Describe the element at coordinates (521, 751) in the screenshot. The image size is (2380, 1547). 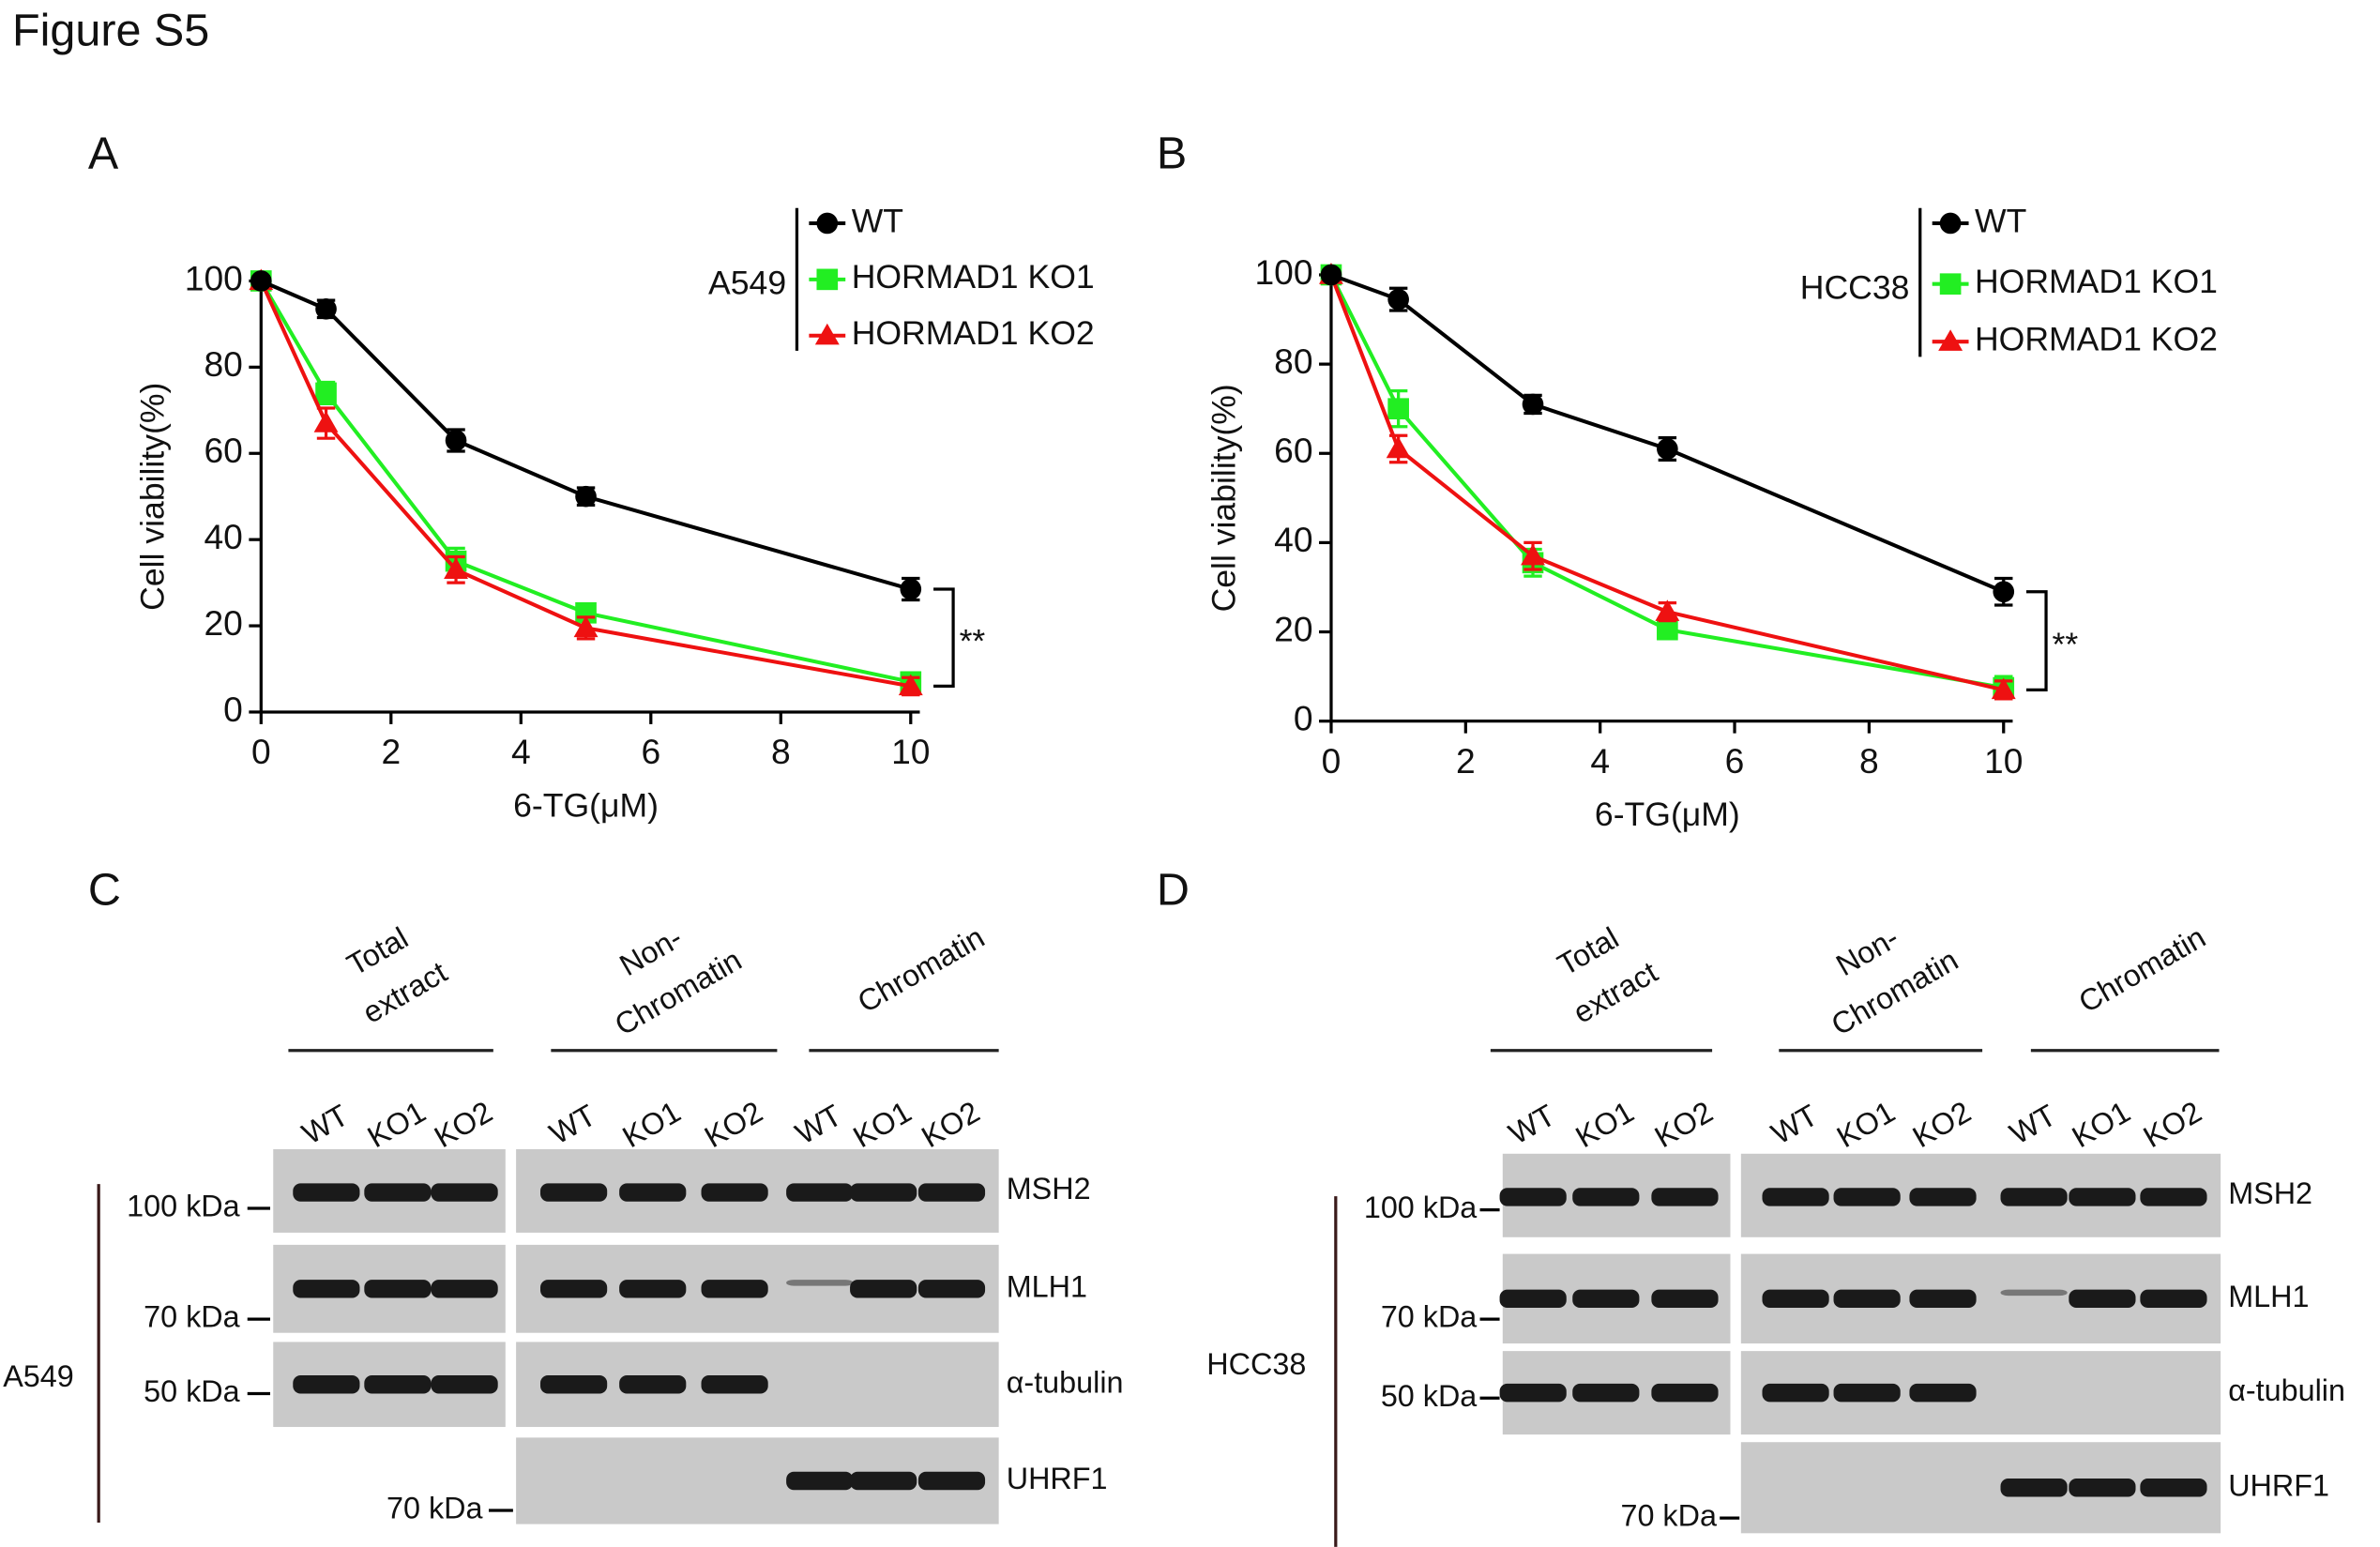
I see `x-tick-label: 4` at that location.